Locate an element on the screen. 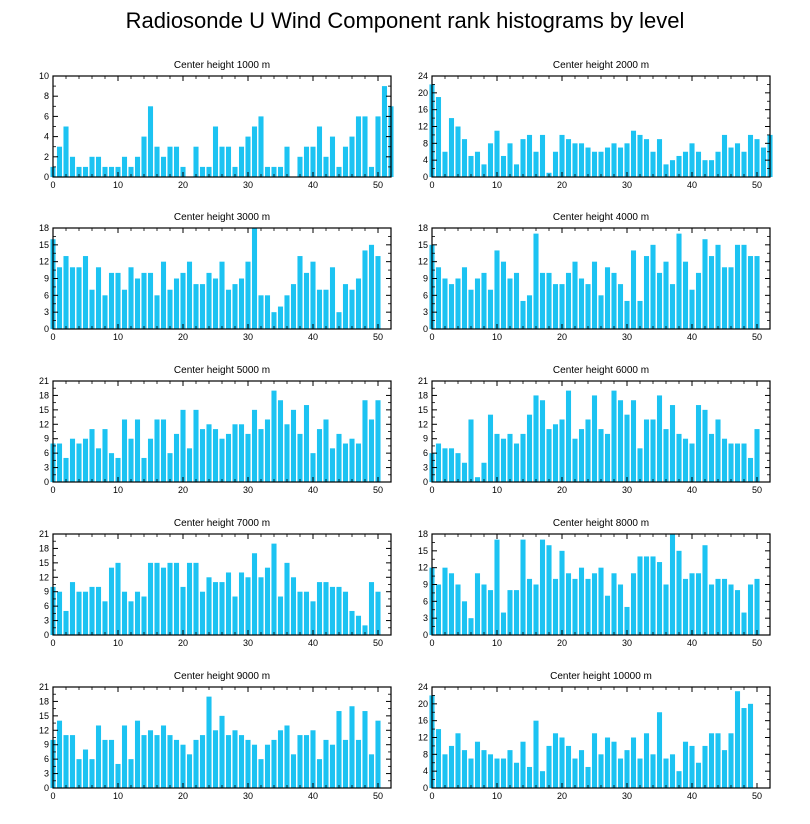  y-tick-label: 6 is located at coordinates (425, 295).